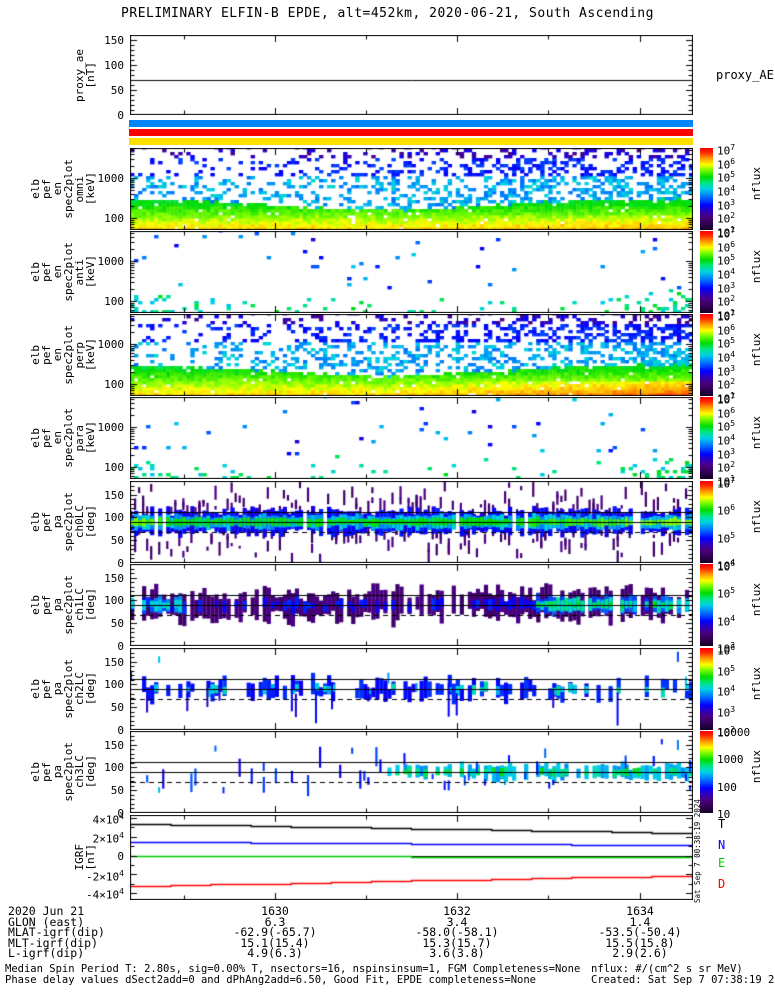 The height and width of the screenshot is (1000, 775). I want to click on colorbar-ch3LC, so click(706, 772).